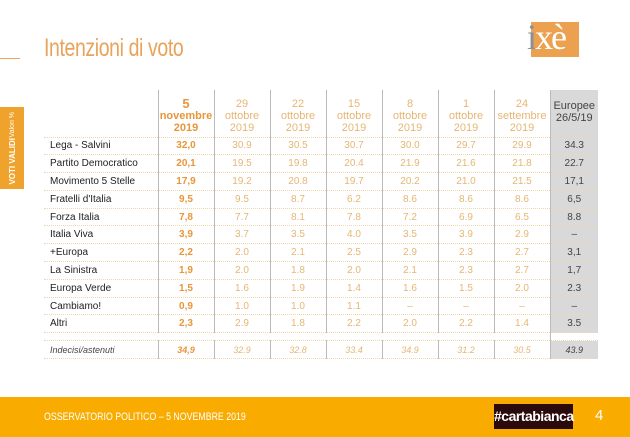  Describe the element at coordinates (185, 306) in the screenshot. I see `value-cell: 0,9` at that location.